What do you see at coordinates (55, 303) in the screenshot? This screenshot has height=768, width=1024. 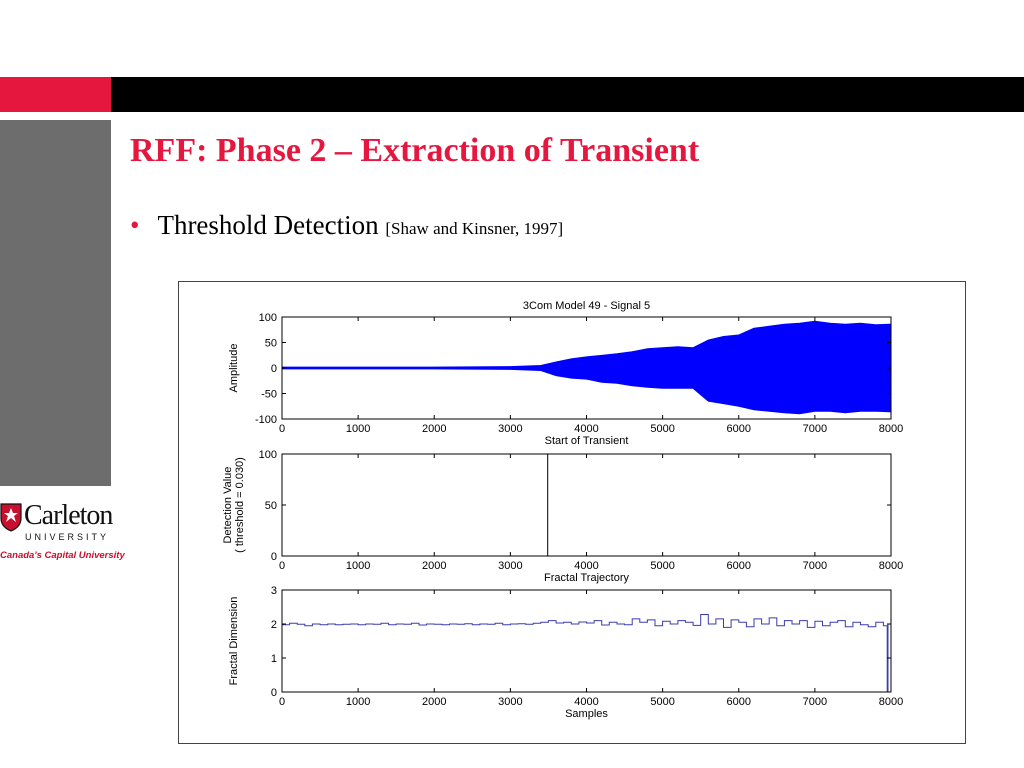 I see `side-panel` at bounding box center [55, 303].